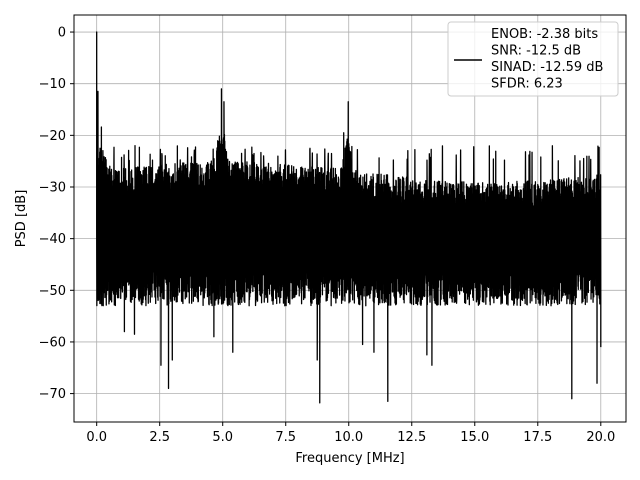 This screenshot has width=640, height=480. Describe the element at coordinates (52, 291) in the screenshot. I see `y-tick-label: −50` at that location.